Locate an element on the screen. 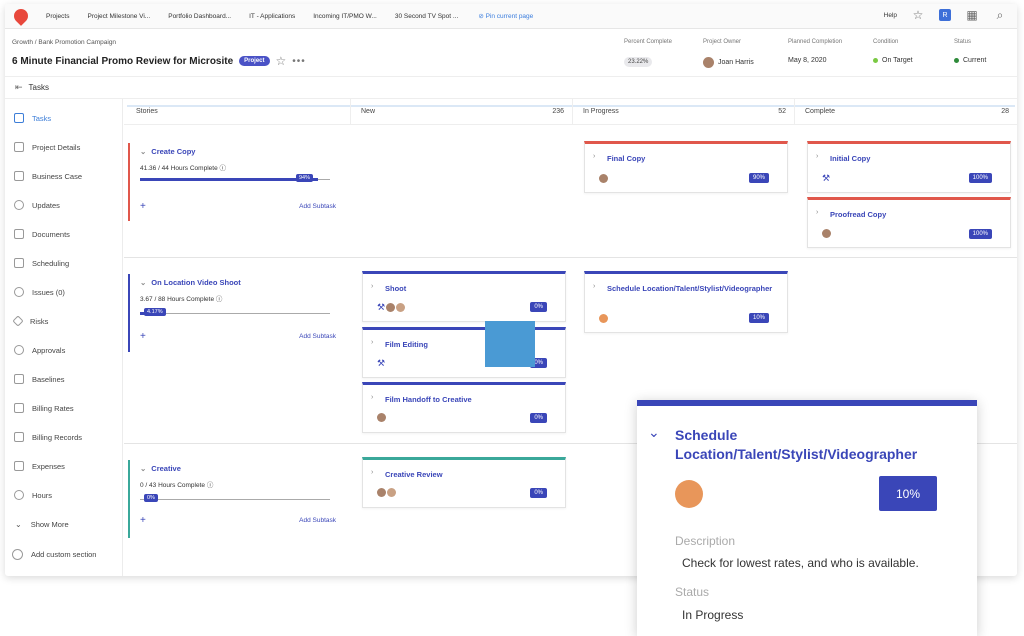 The width and height of the screenshot is (1024, 636). task-card-creative-review: › Creative Review 0% is located at coordinates (464, 482).